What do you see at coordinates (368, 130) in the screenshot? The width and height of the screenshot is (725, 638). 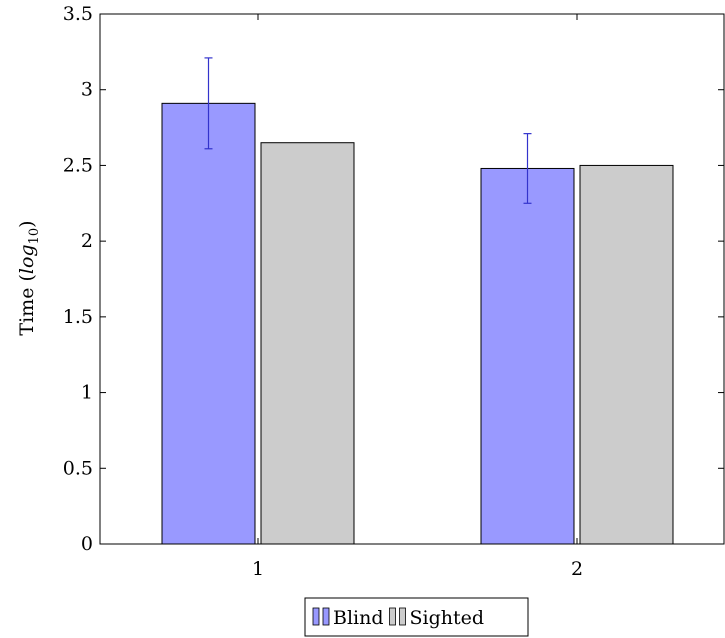 I see `error-bars-group` at bounding box center [368, 130].